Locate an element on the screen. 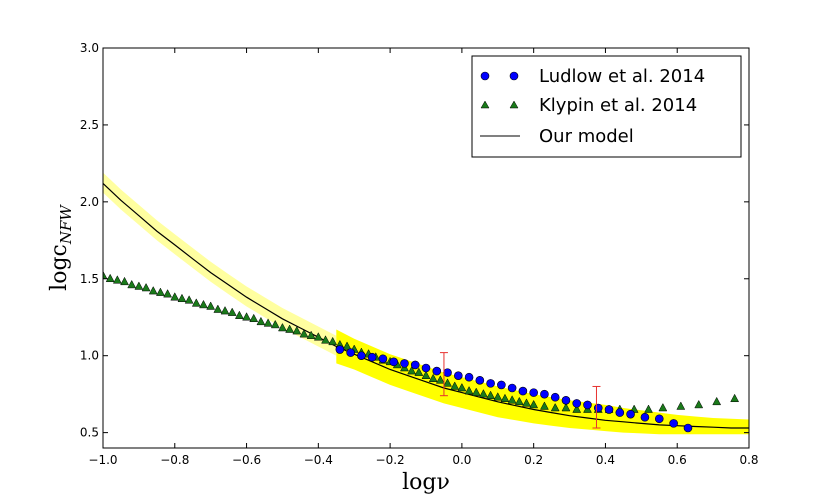 This screenshot has height=498, width=830. error-bars is located at coordinates (520, 390).